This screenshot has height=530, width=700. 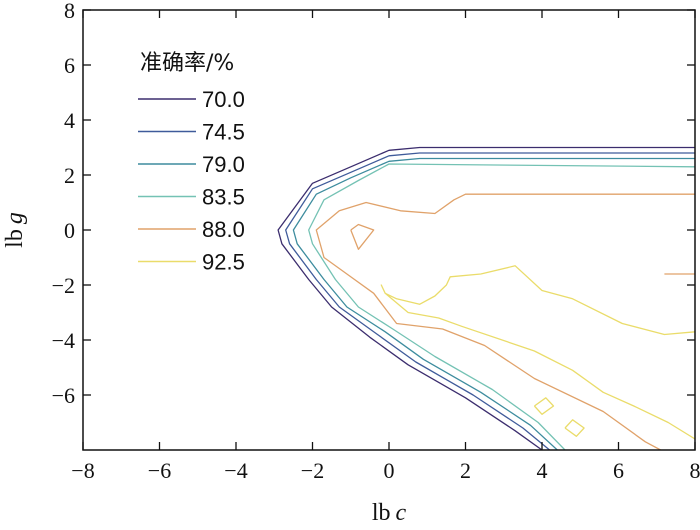 What do you see at coordinates (191, 163) in the screenshot?
I see `legend: 准确率/% 70.0 74.5 79.0 83.5 88.0 92.5` at bounding box center [191, 163].